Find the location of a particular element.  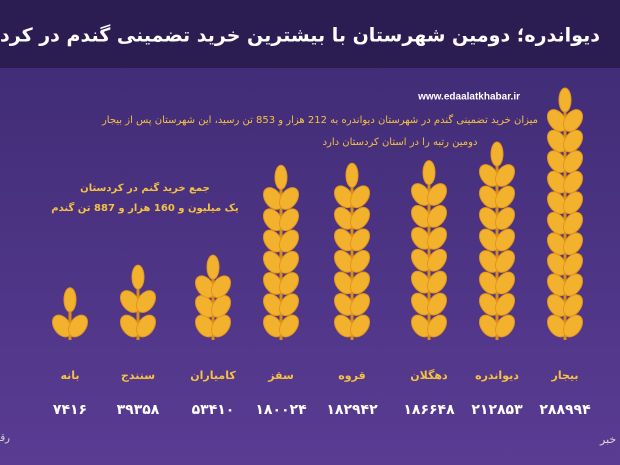

category-label: سنندج is located at coordinates (138, 376).